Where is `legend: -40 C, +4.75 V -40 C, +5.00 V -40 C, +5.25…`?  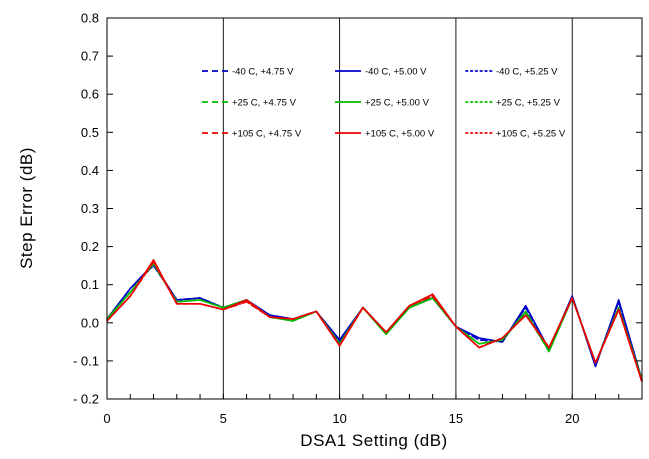
legend: -40 C, +4.75 V -40 C, +5.00 V -40 C, +5.25… is located at coordinates (384, 103).